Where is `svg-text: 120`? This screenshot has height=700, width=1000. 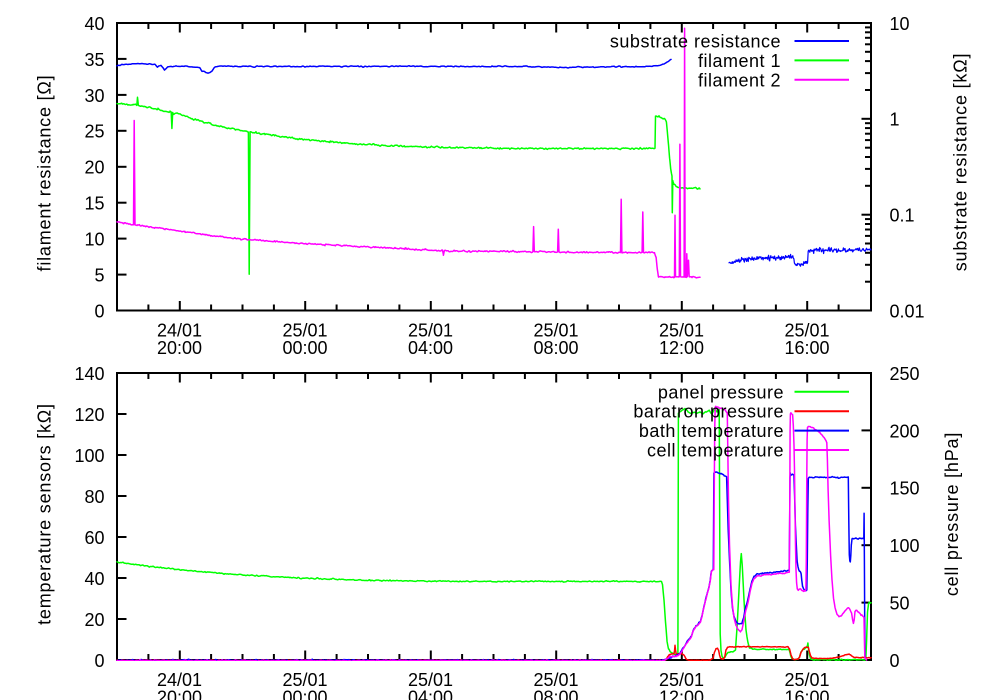
svg-text: 120 is located at coordinates (89, 415).